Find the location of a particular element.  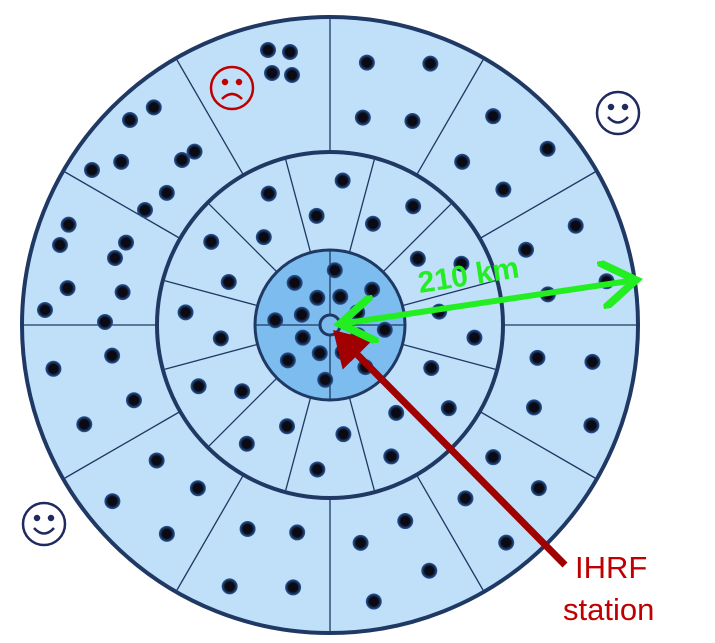

center is located at coordinates (330, 325).